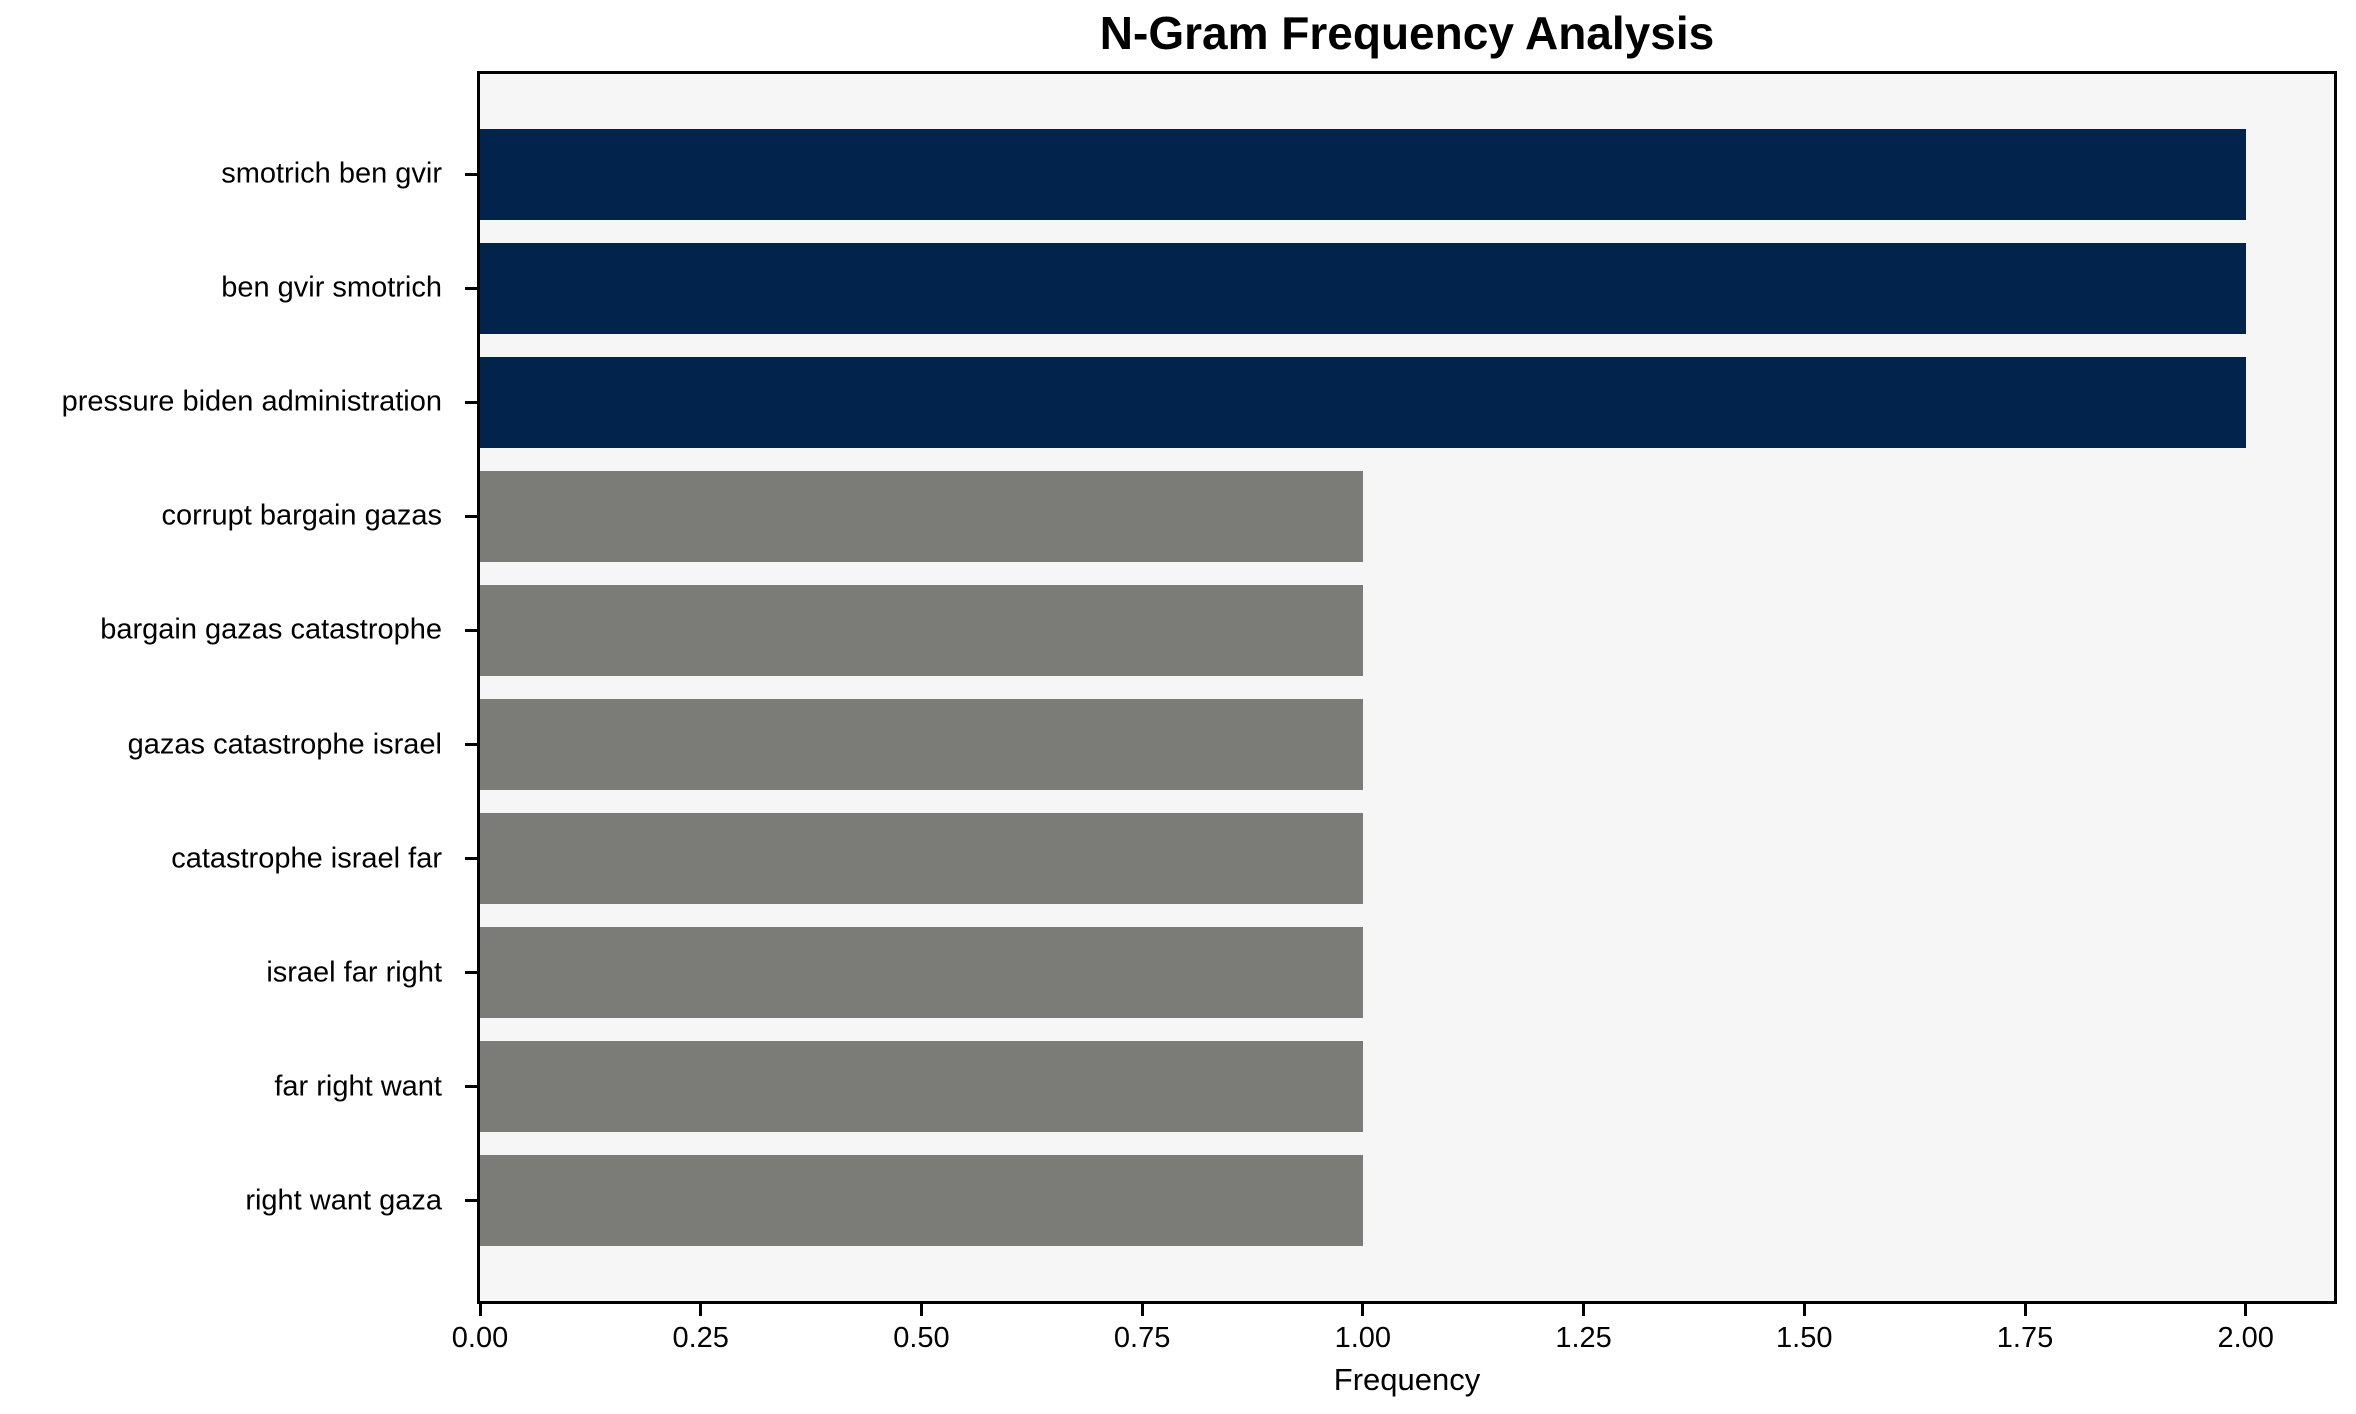 The height and width of the screenshot is (1414, 2356). I want to click on bar-far-right-want, so click(921, 1087).